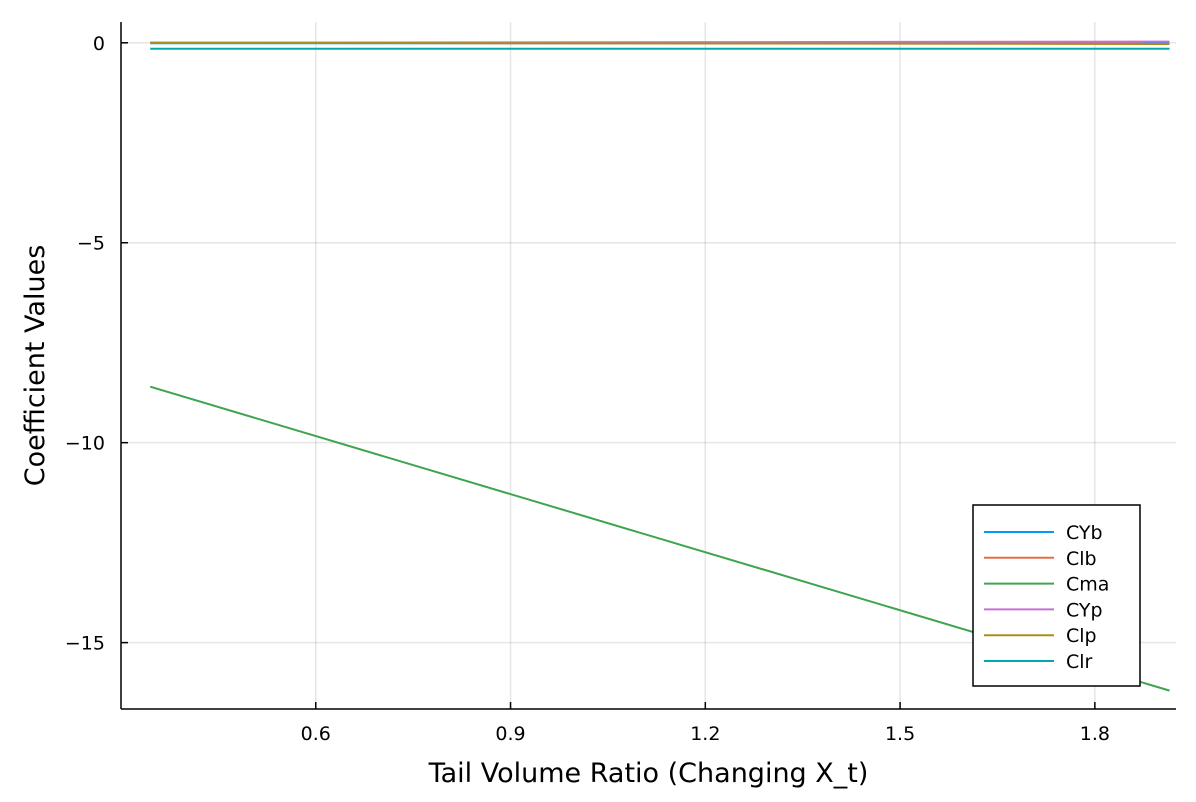 The image size is (1196, 802). I want to click on series-line-clp, so click(660, 43).